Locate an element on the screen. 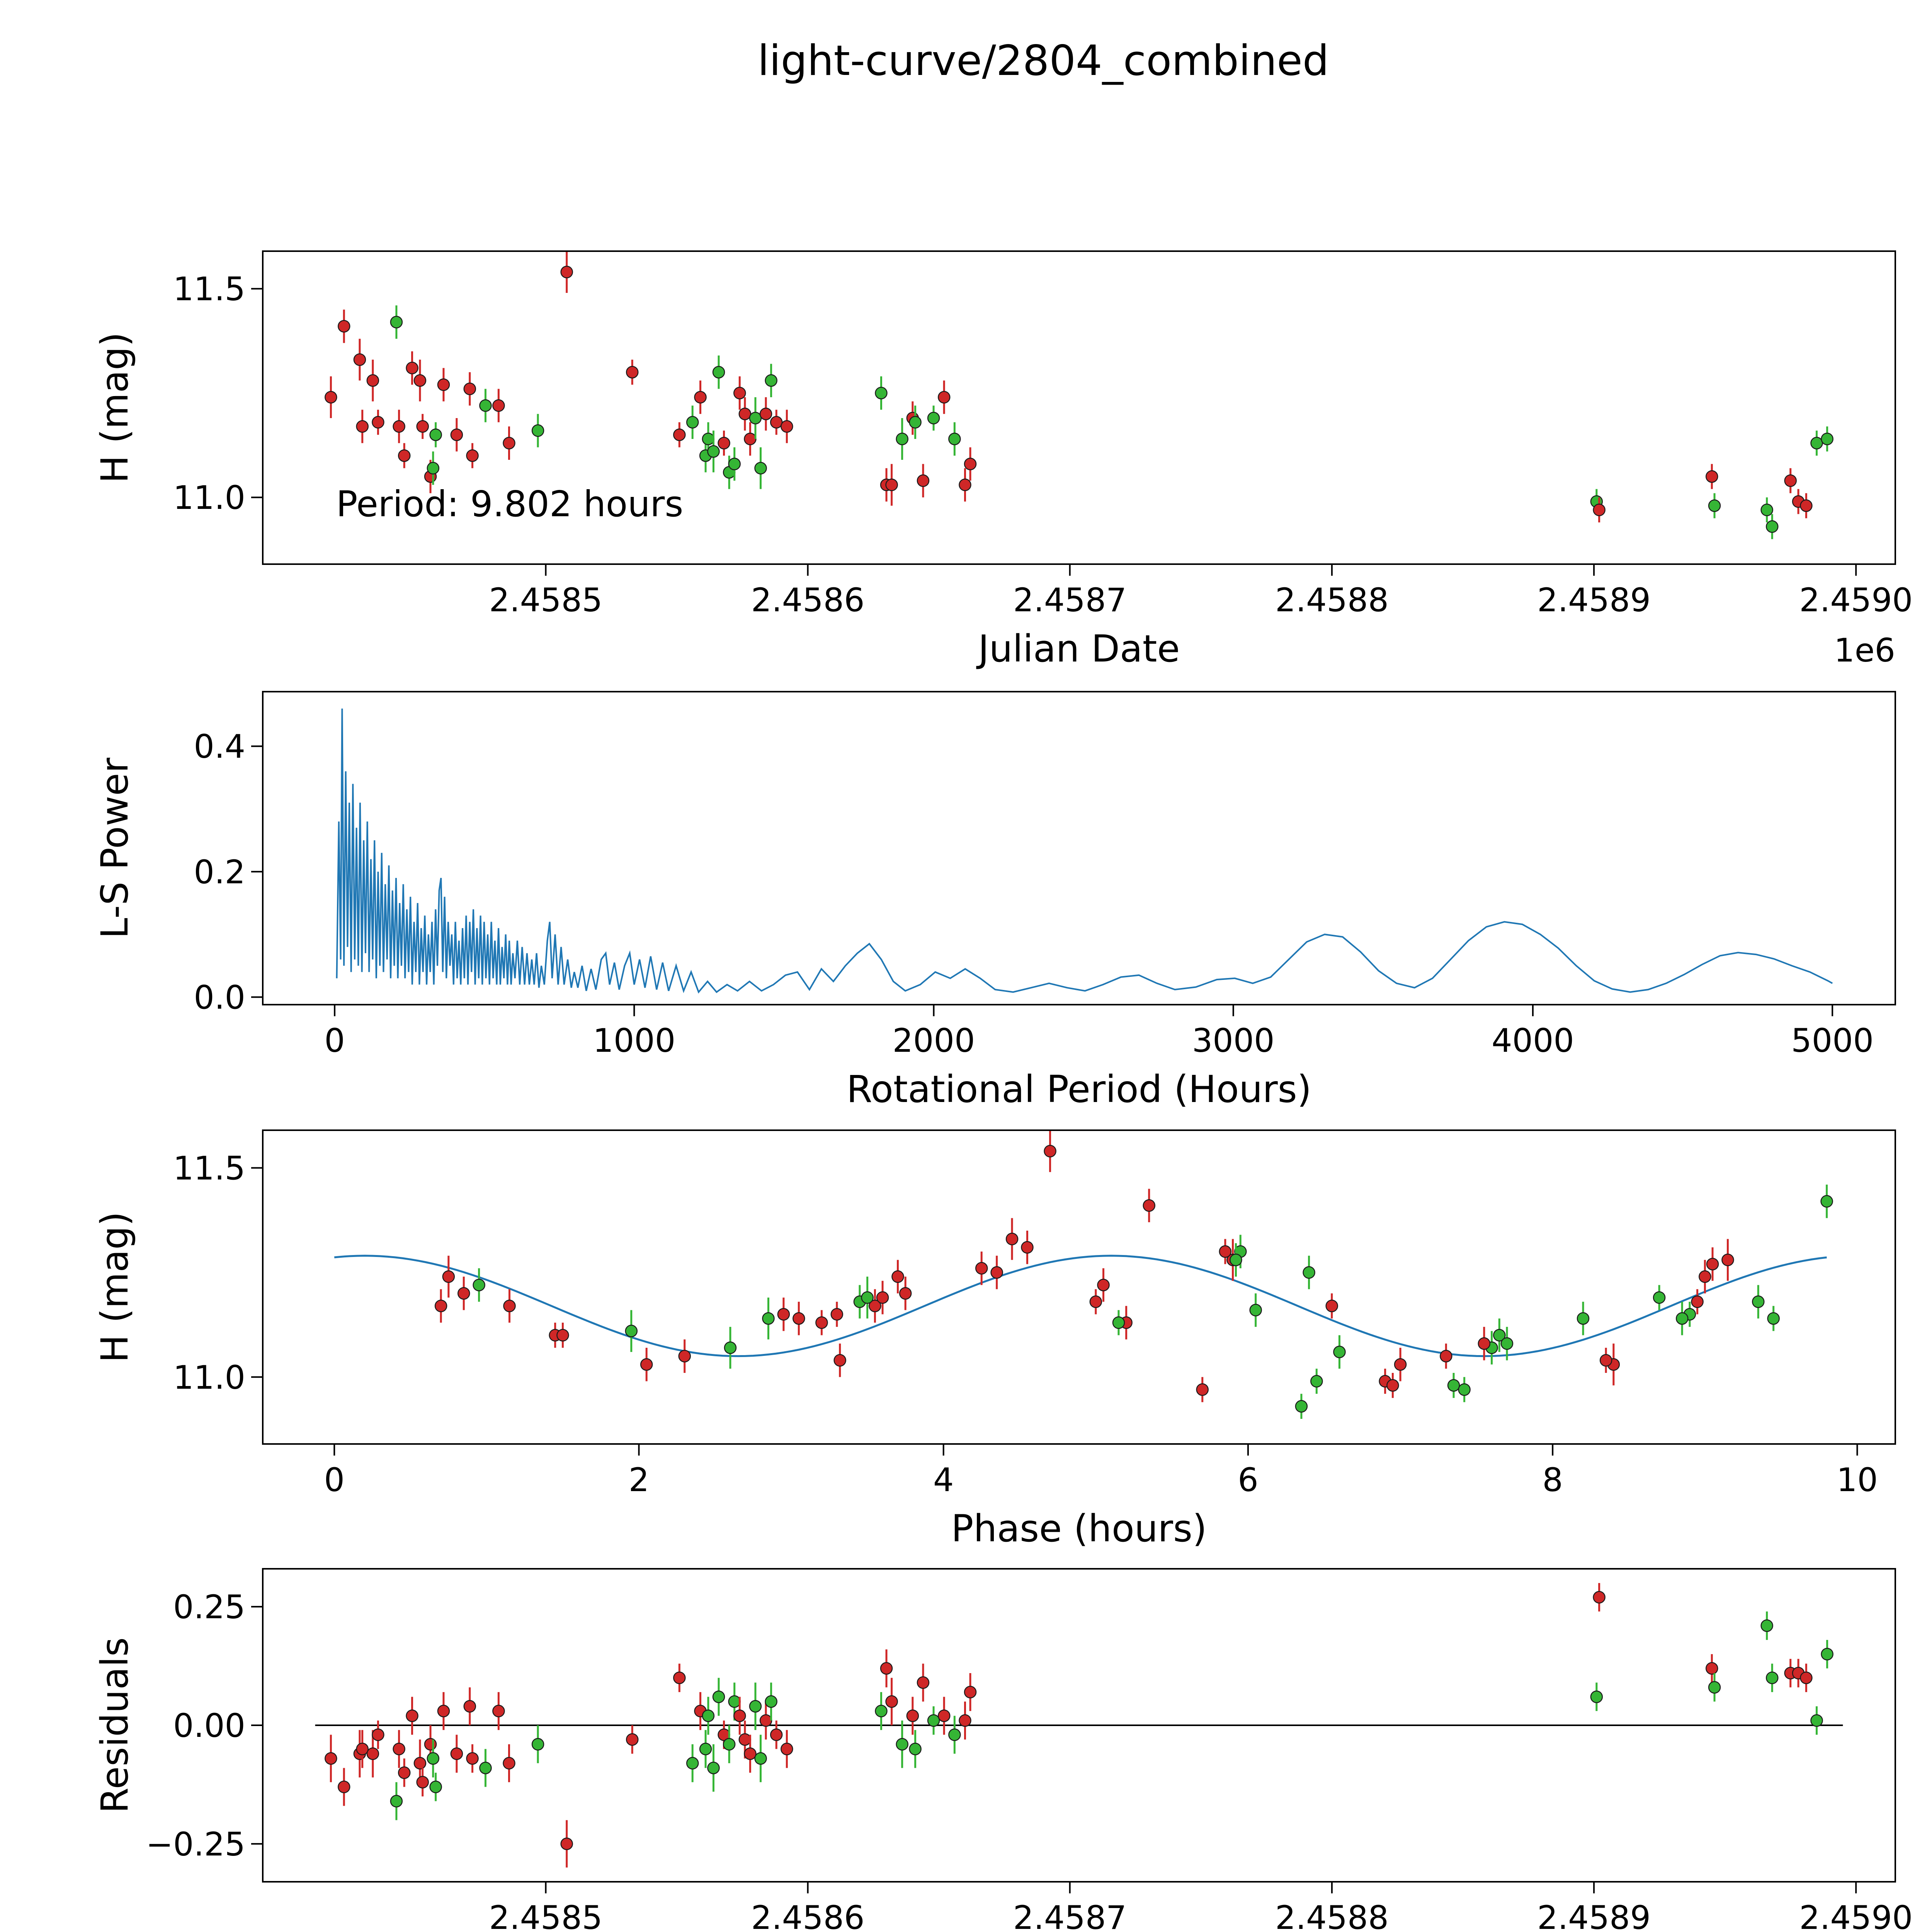 This screenshot has height=1932, width=1932. period-annotation: Period: 9.802 hours is located at coordinates (510, 504).